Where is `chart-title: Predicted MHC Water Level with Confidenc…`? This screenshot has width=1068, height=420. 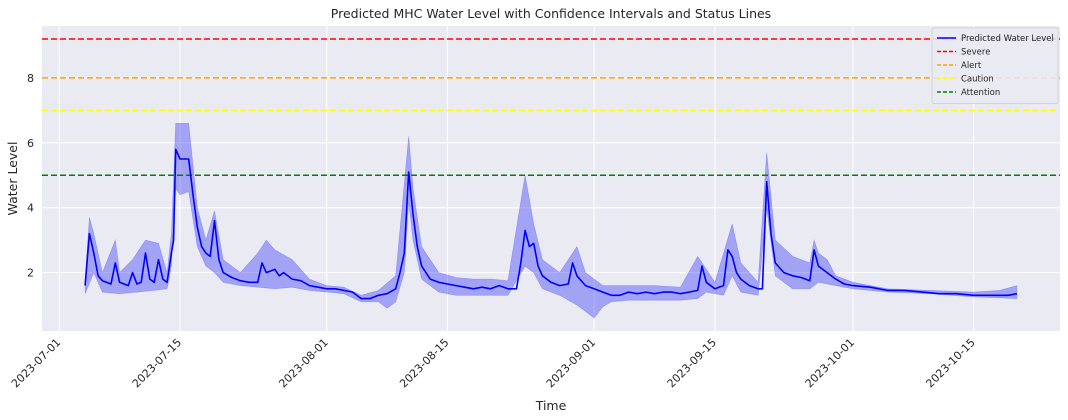 chart-title: Predicted MHC Water Level with Confidenc… is located at coordinates (551, 13).